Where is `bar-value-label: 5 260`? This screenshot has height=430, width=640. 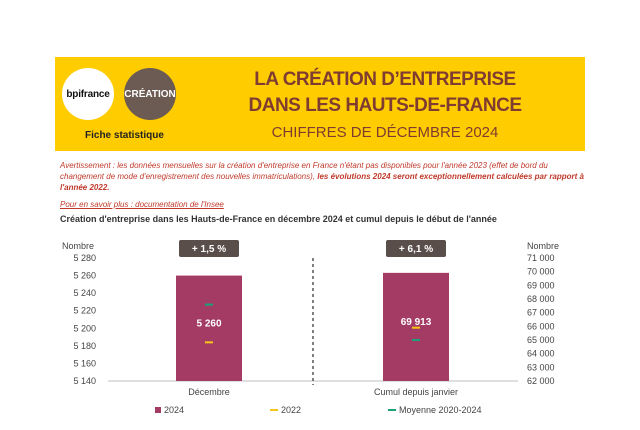 bar-value-label: 5 260 is located at coordinates (208, 323).